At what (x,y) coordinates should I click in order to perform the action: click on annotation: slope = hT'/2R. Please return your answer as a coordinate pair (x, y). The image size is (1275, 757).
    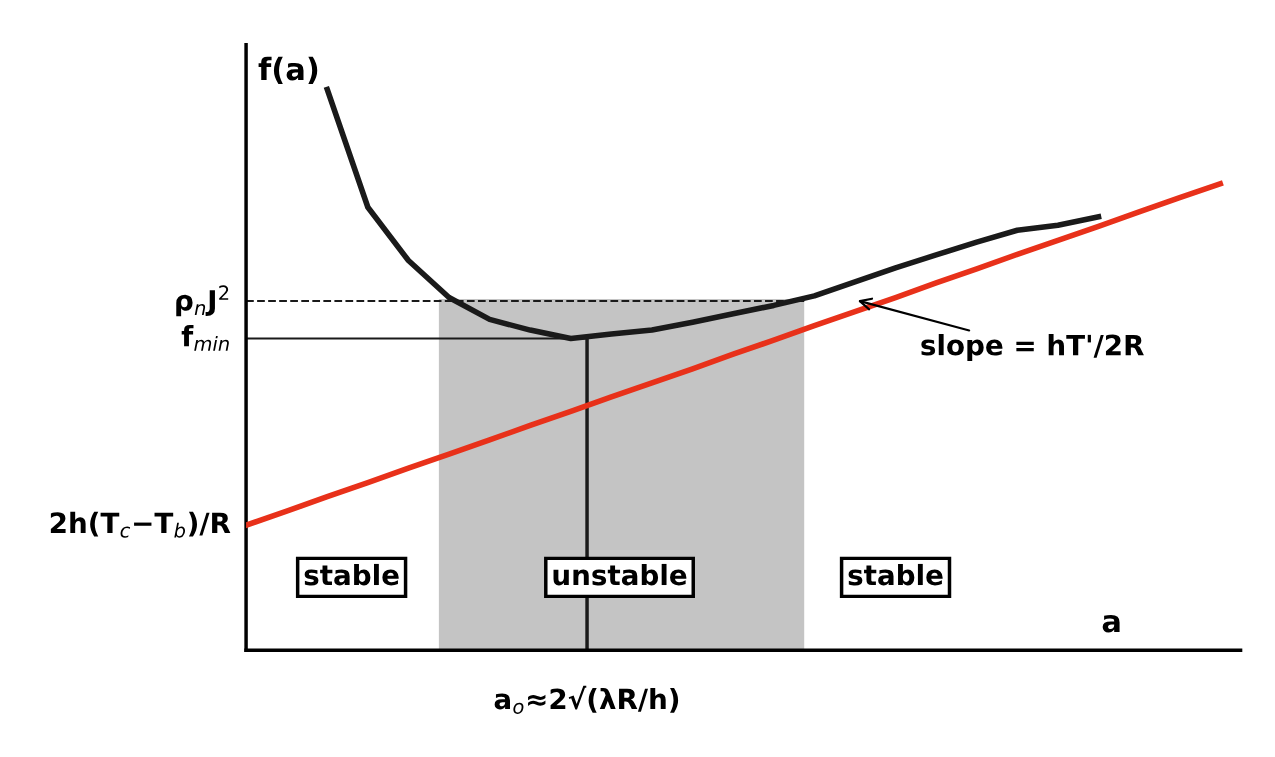
    Looking at the image, I should click on (1032, 347).